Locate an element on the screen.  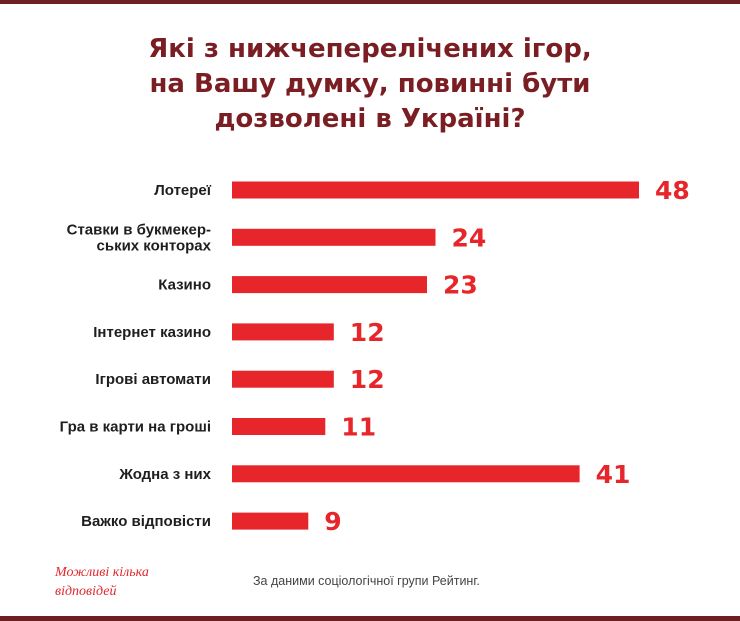
category-label-6: Жодна з них is located at coordinates (164, 474).